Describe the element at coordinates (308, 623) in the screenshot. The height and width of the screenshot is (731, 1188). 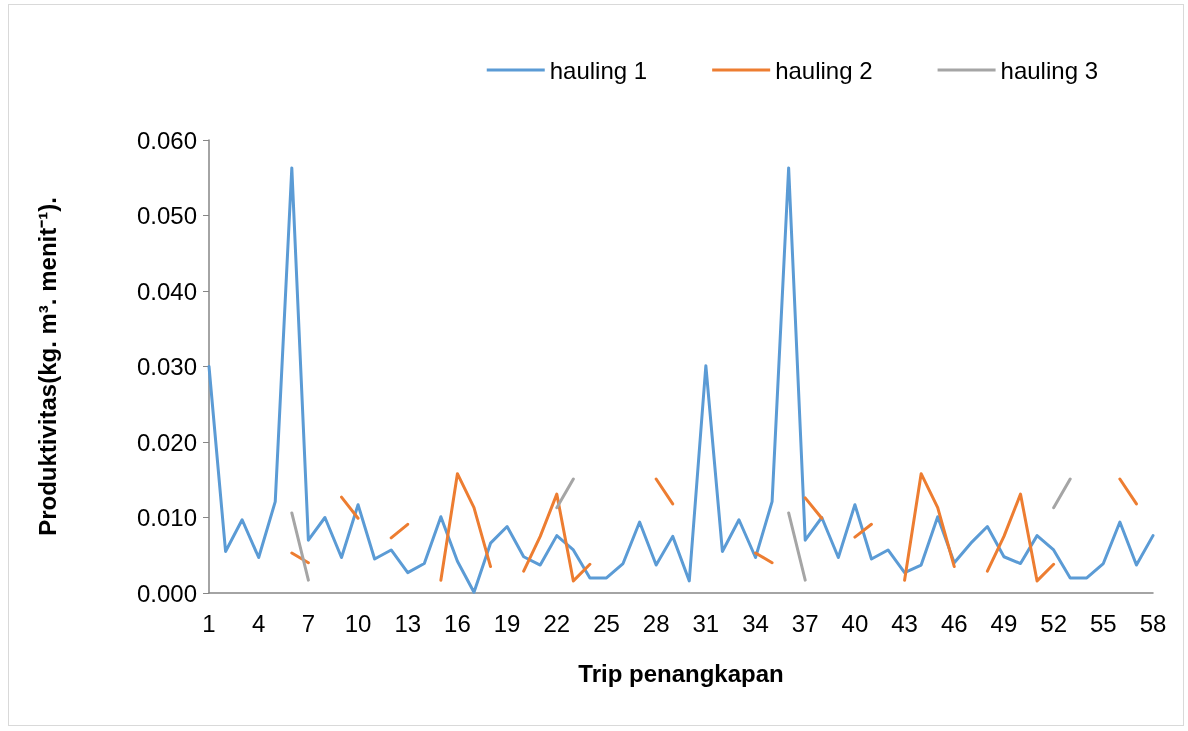
I see `x-tick-label: 7` at that location.